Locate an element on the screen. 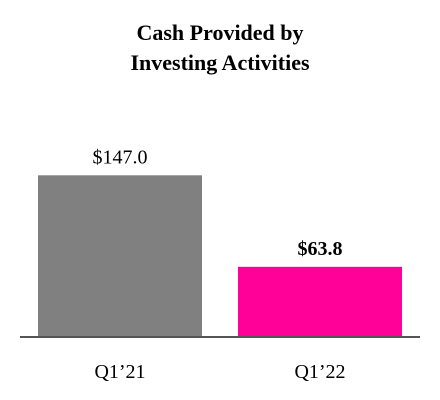 Image resolution: width=440 pixels, height=400 pixels. value-label: $63.8 is located at coordinates (320, 249).